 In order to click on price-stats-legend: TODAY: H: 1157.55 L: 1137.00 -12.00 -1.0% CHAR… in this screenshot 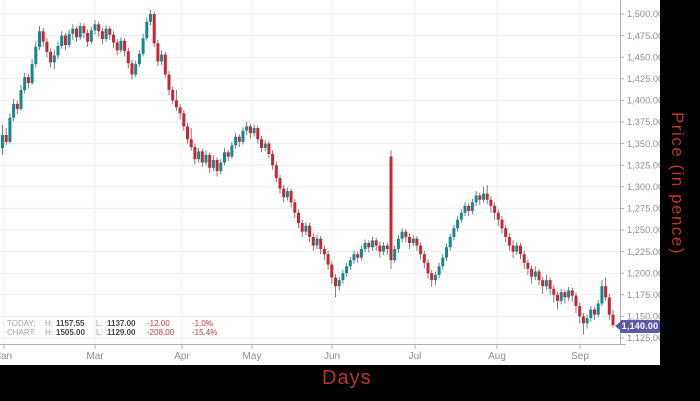, I will do `click(119, 328)`.